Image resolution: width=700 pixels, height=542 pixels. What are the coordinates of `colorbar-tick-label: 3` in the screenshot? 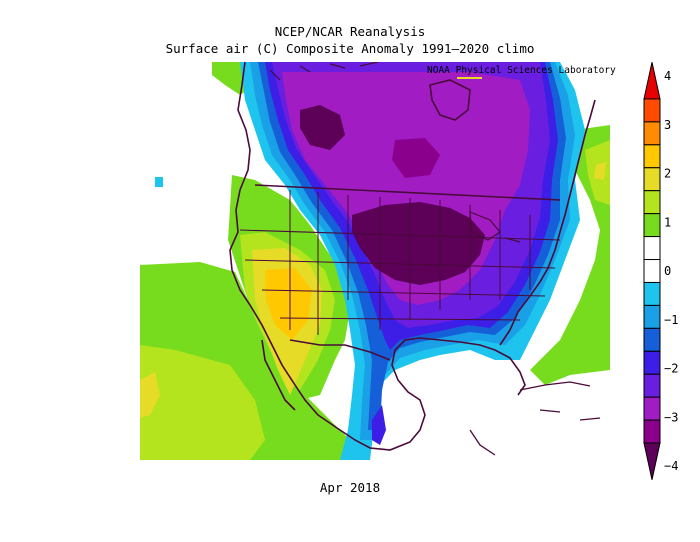 It's located at (667, 125).